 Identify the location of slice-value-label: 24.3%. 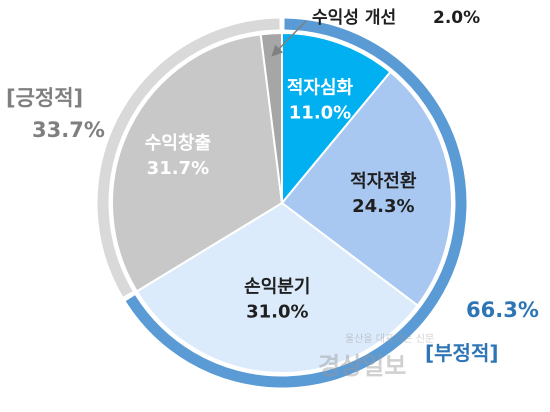
(383, 206).